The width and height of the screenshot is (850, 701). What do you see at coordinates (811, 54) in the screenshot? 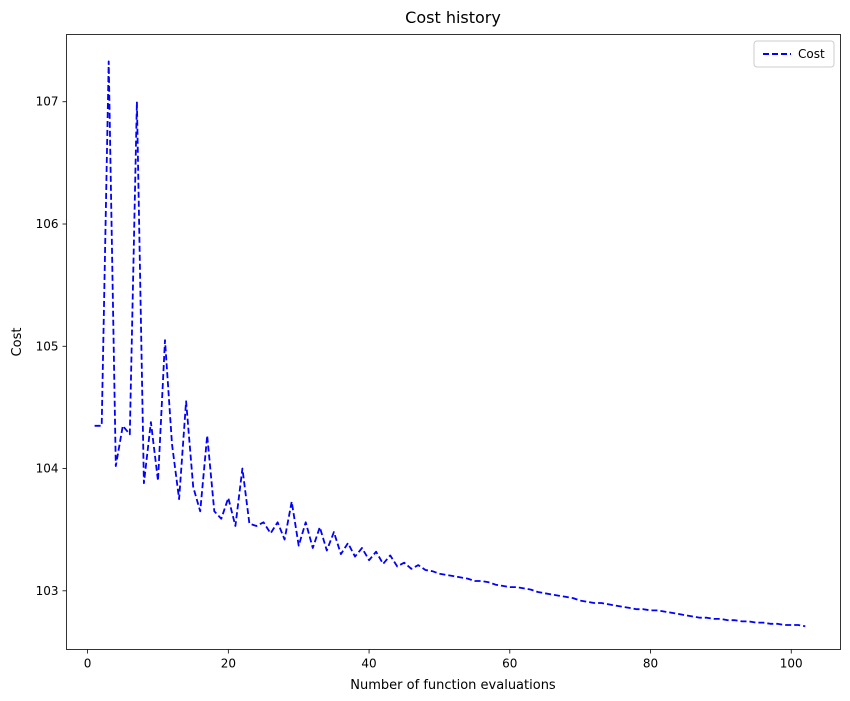
I see `legend-label-cost: Cost` at bounding box center [811, 54].